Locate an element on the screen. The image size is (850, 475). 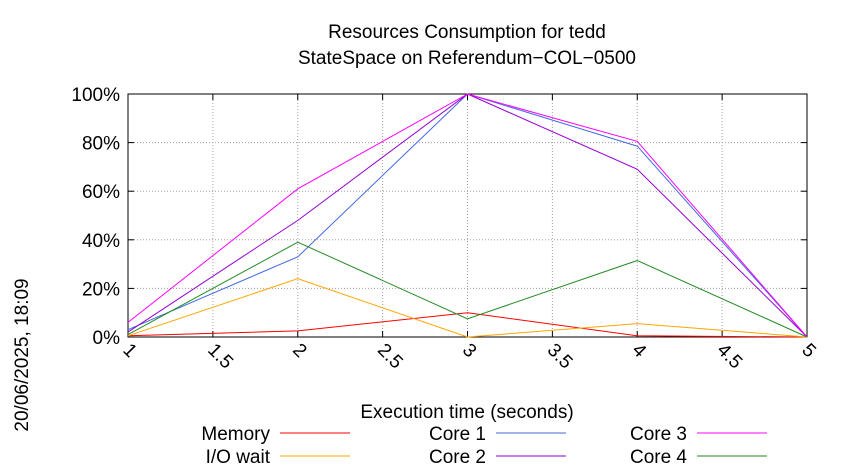
chart-subtitle: StateSpace on Referendum−COL−0500 is located at coordinates (467, 58).